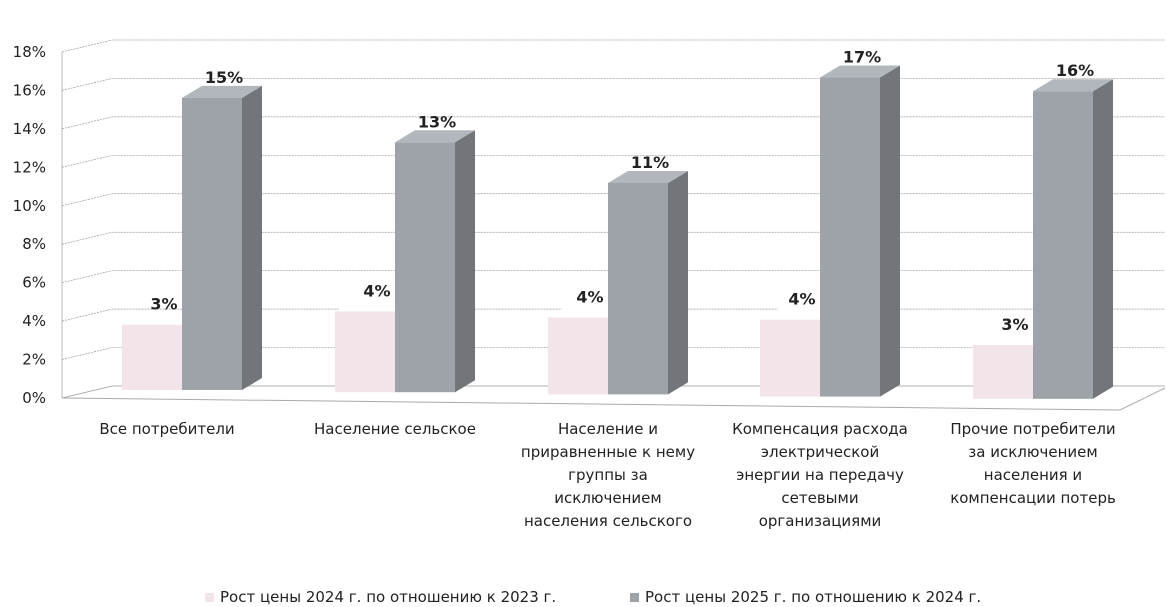 The height and width of the screenshot is (607, 1167). I want to click on x-tick-label: Население сельское, so click(395, 429).